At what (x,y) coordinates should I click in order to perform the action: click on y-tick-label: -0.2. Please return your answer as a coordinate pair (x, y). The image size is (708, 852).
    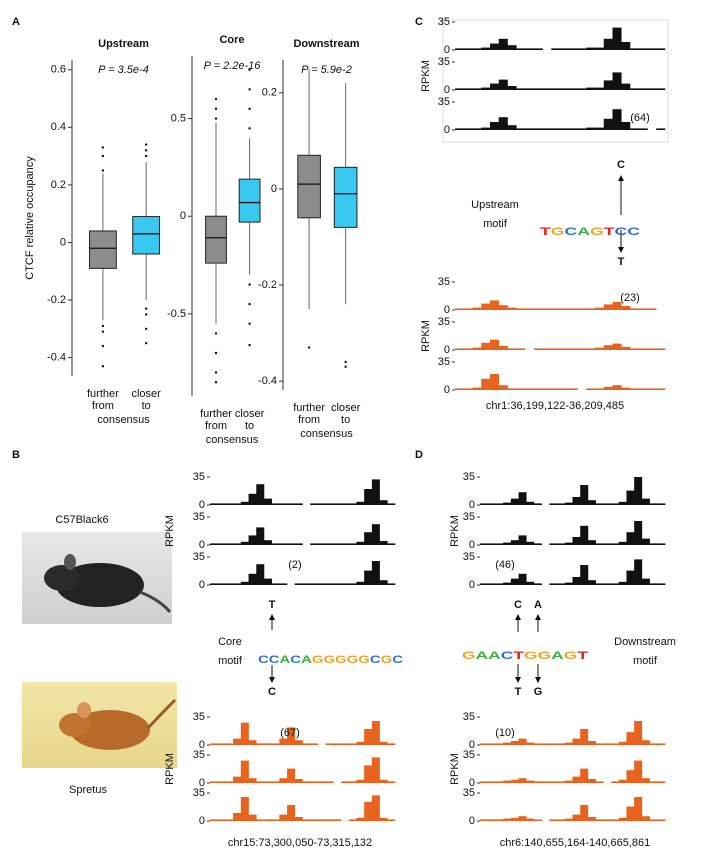
    Looking at the image, I should click on (267, 285).